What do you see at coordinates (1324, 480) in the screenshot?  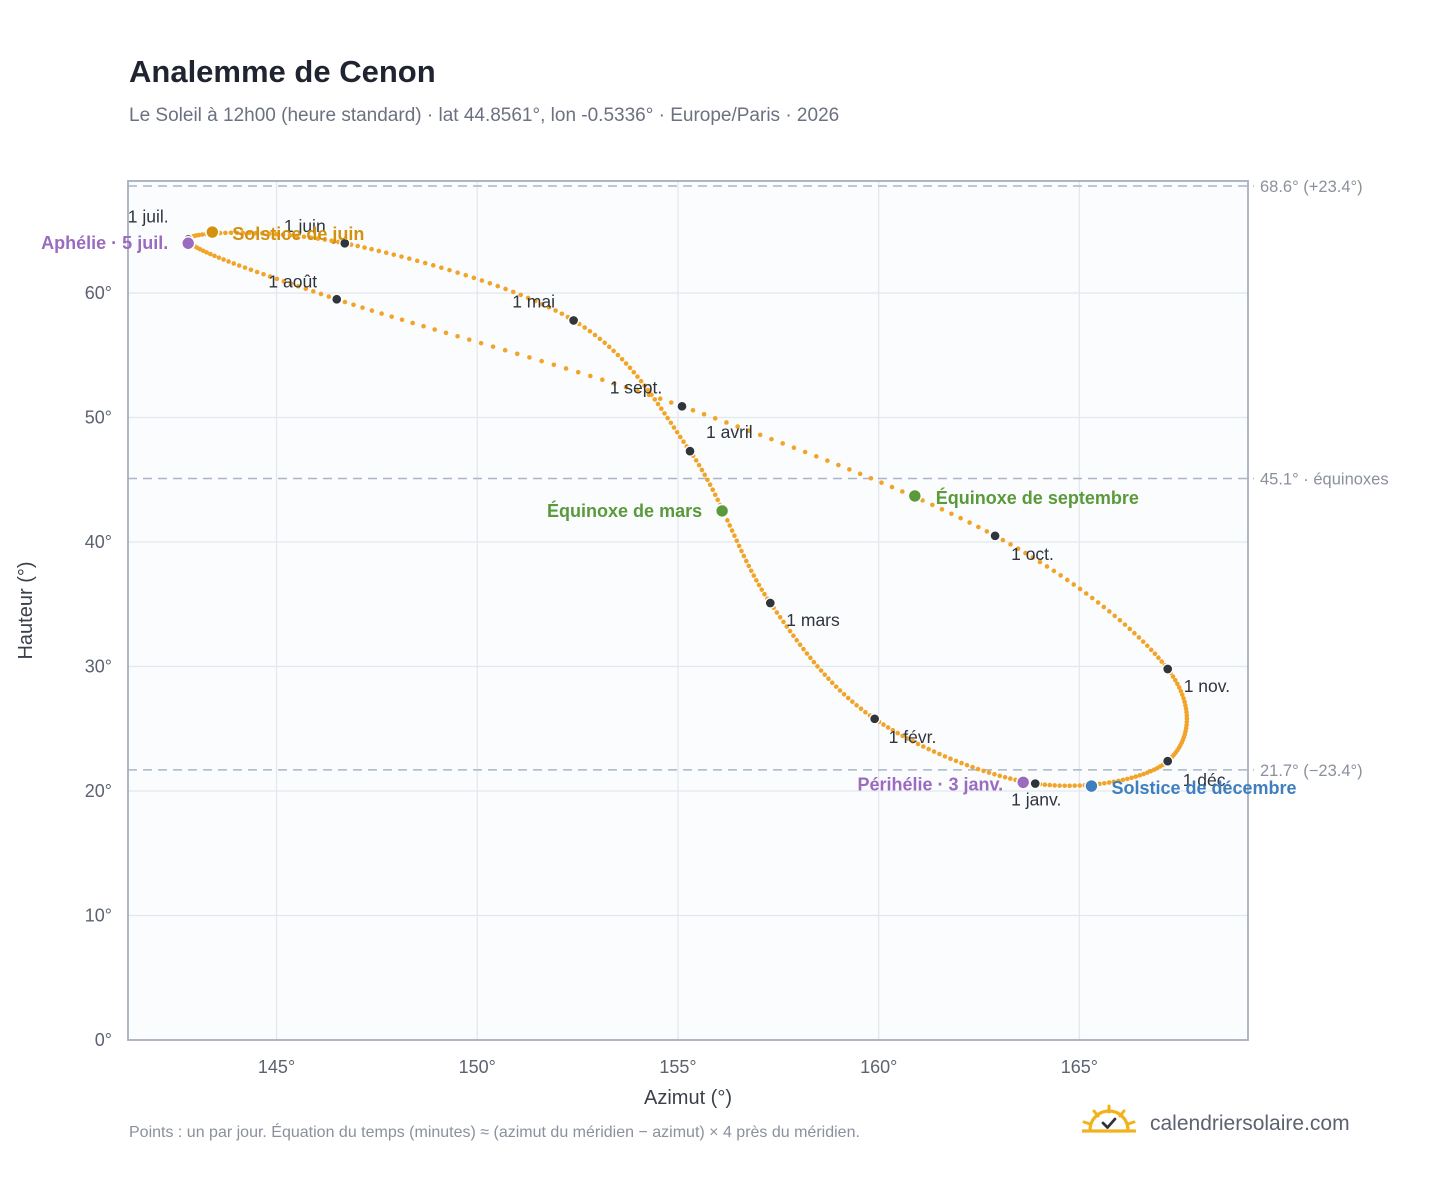 I see `reference-line-label: 45.1° · équinoxes` at bounding box center [1324, 480].